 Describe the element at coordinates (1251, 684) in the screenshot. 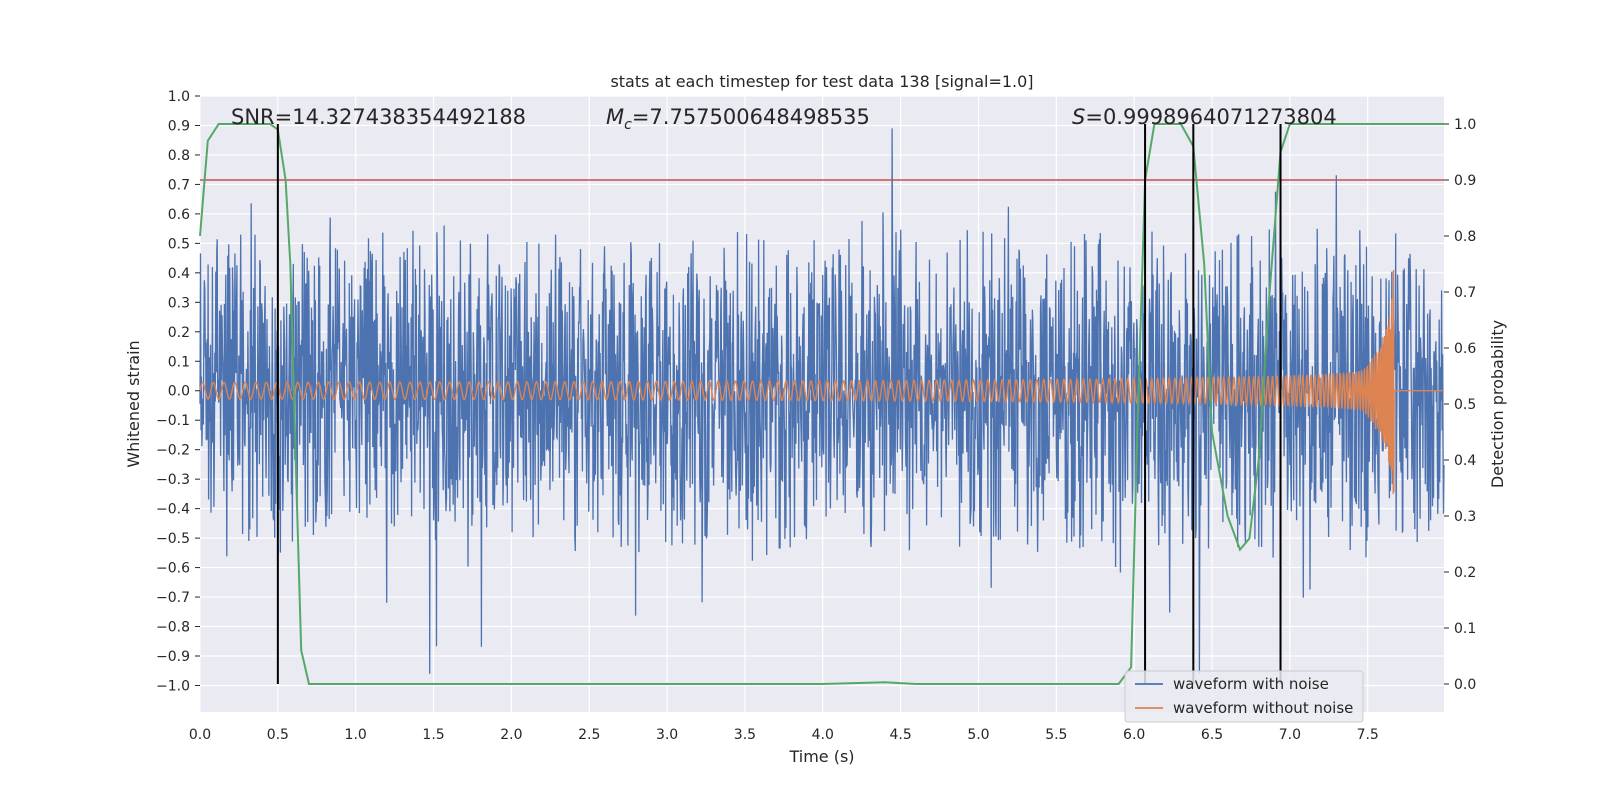

I see `legend-label-noise: waveform with noise` at that location.